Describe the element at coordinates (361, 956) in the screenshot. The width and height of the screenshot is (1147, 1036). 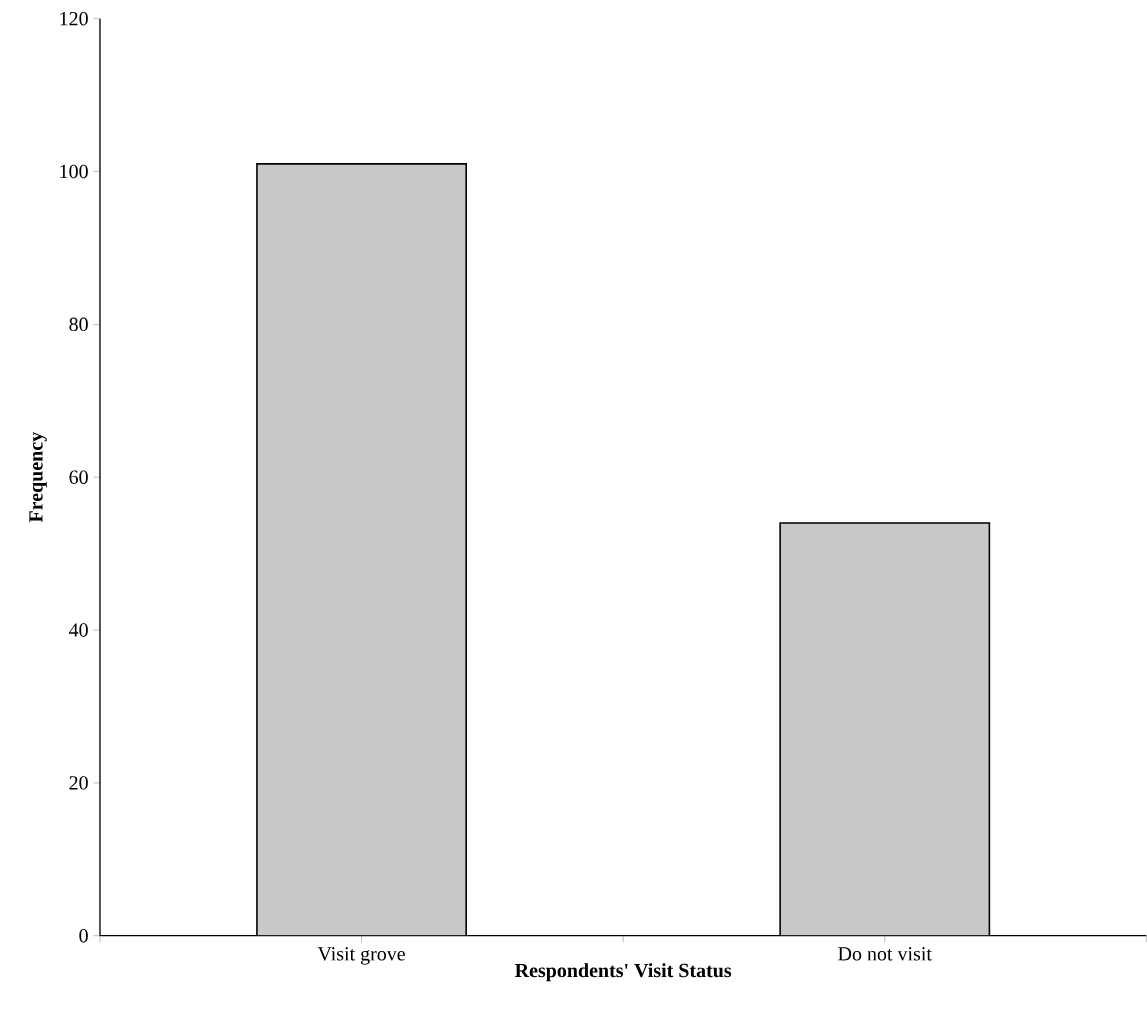
I see `x-tick-label: Visit grove` at that location.